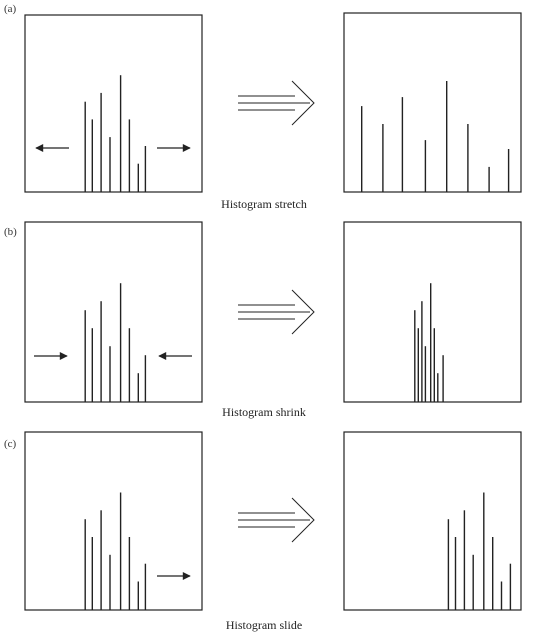 The image size is (542, 642). Describe the element at coordinates (10, 232) in the screenshot. I see `panel-label-b: (b)` at that location.